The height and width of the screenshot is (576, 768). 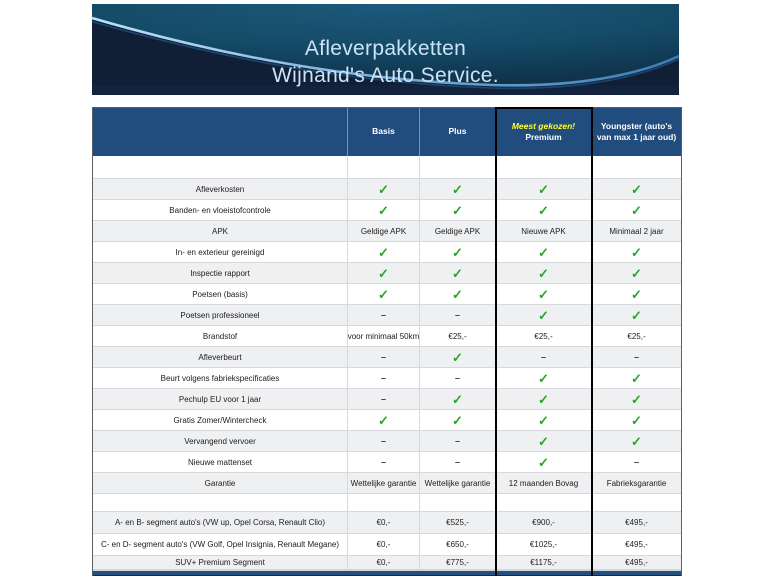 I want to click on feature-row: Banden- en vloeistofcontrole ✓ ✓ ✓ ✓, so click(x=387, y=210).